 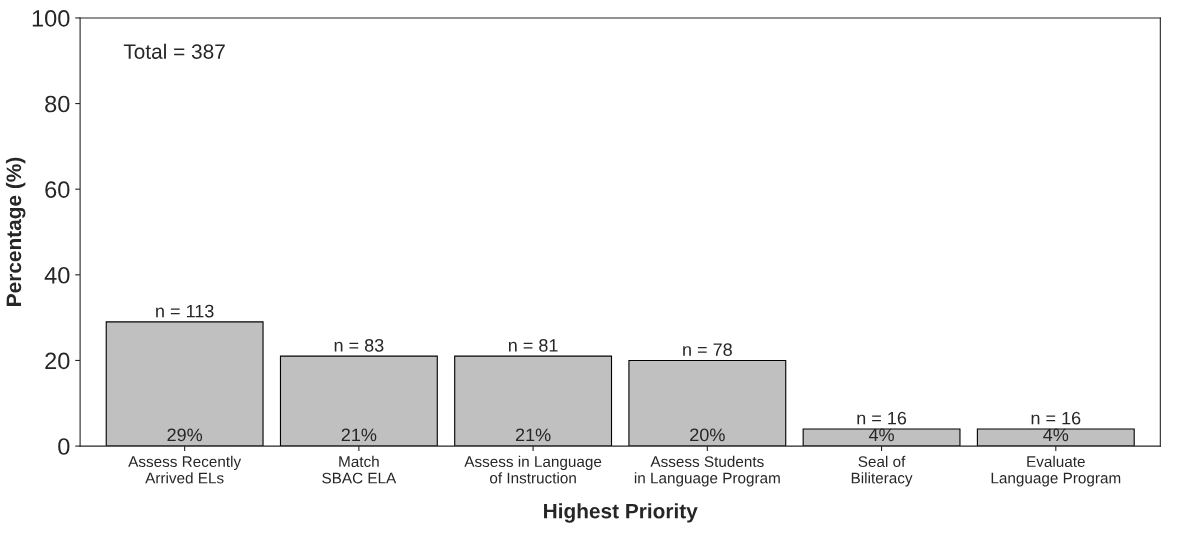 What do you see at coordinates (174, 51) in the screenshot?
I see `annotation: Total = 387` at bounding box center [174, 51].